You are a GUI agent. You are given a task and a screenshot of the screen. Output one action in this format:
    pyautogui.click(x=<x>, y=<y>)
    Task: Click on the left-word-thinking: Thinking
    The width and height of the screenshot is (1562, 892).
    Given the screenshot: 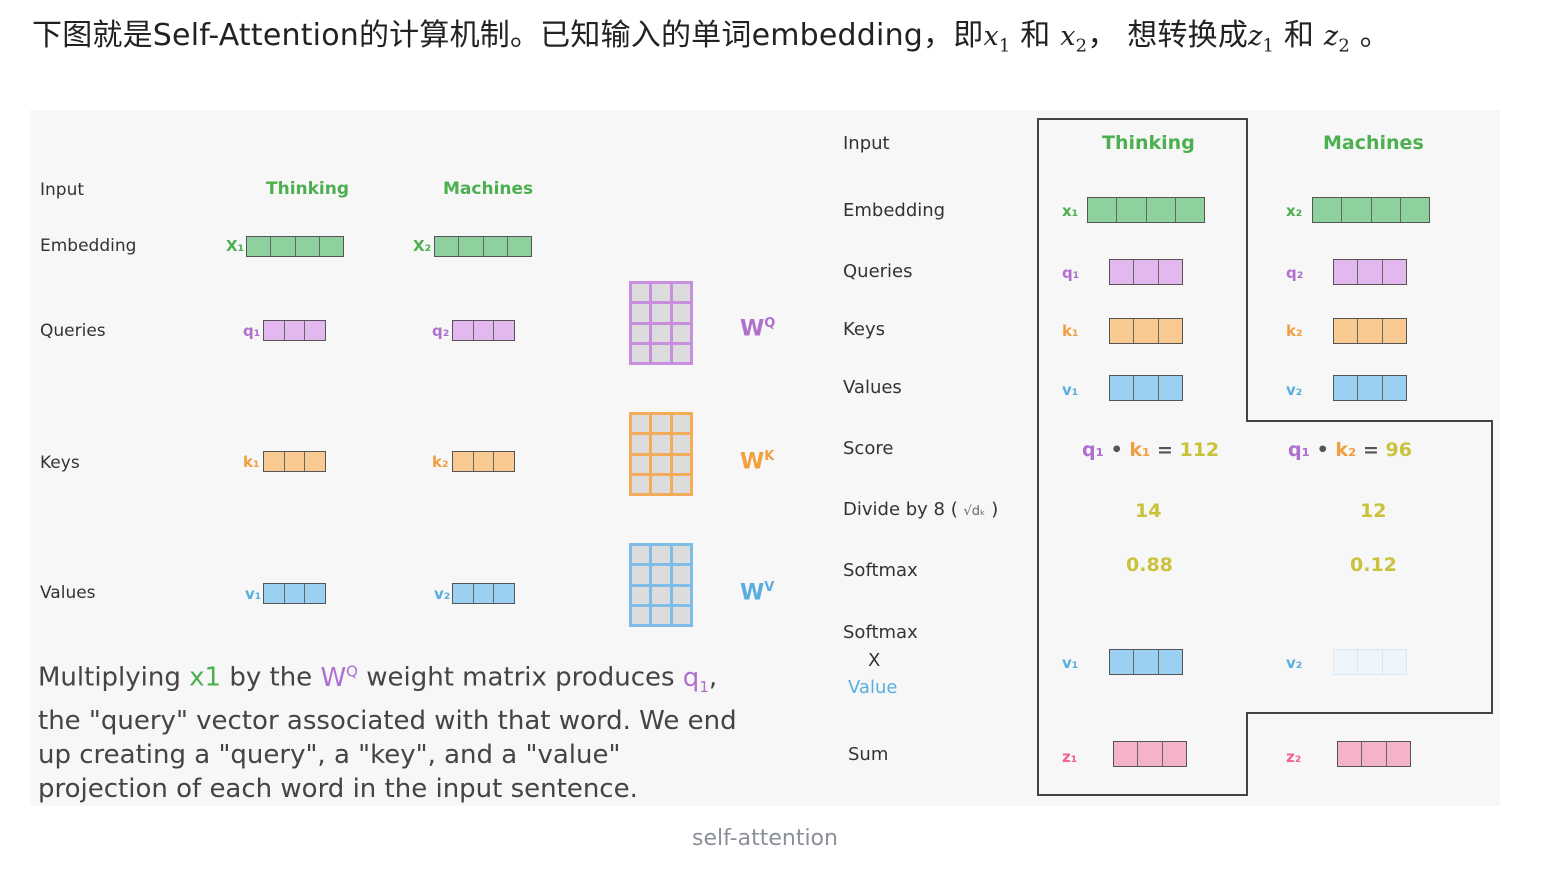 What is the action you would take?
    pyautogui.click(x=308, y=189)
    